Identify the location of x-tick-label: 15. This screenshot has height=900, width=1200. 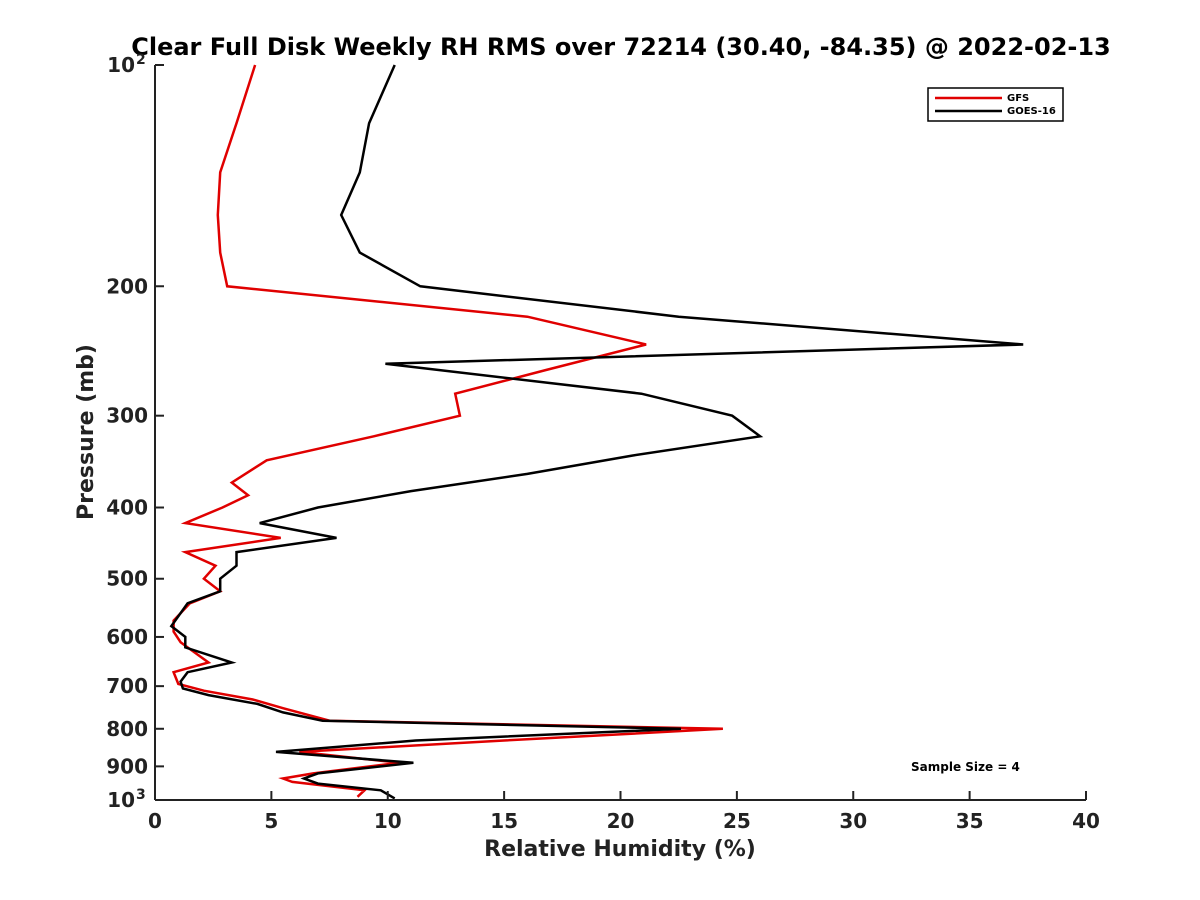
(504, 821).